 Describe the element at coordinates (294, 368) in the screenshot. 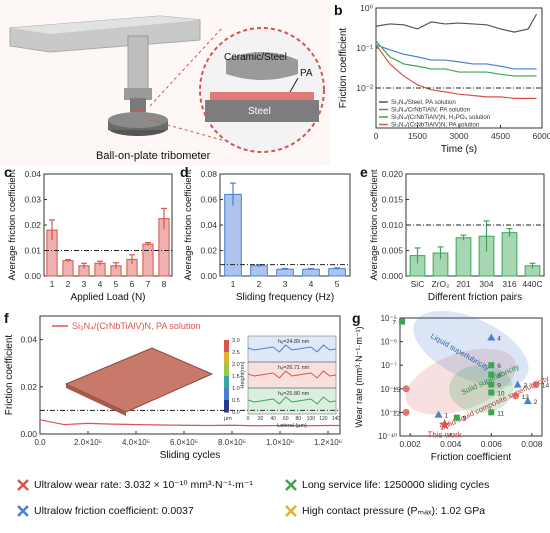

I see `profile-height-label: hₐ=26.71 nm` at that location.